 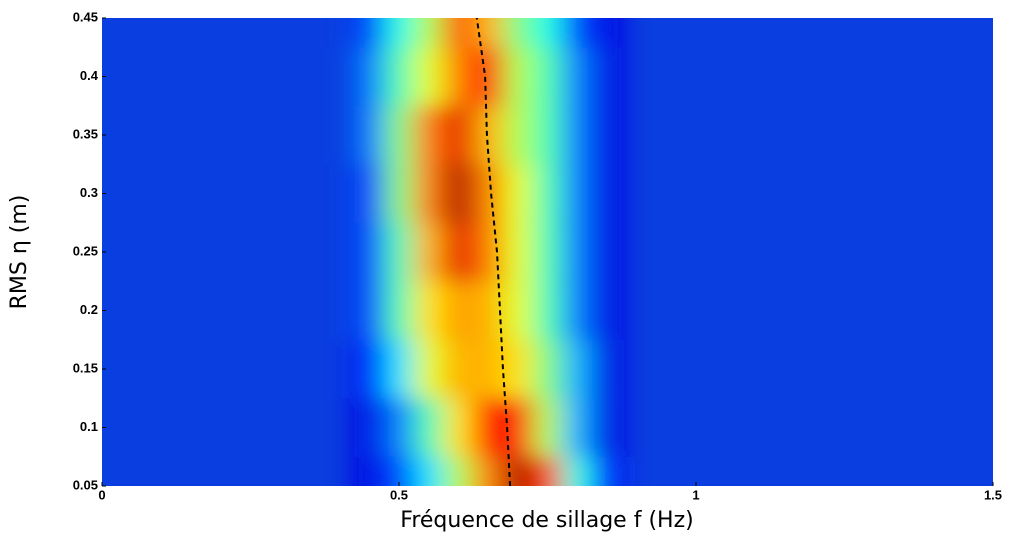 I want to click on x-tick-label: 0, so click(x=101, y=494).